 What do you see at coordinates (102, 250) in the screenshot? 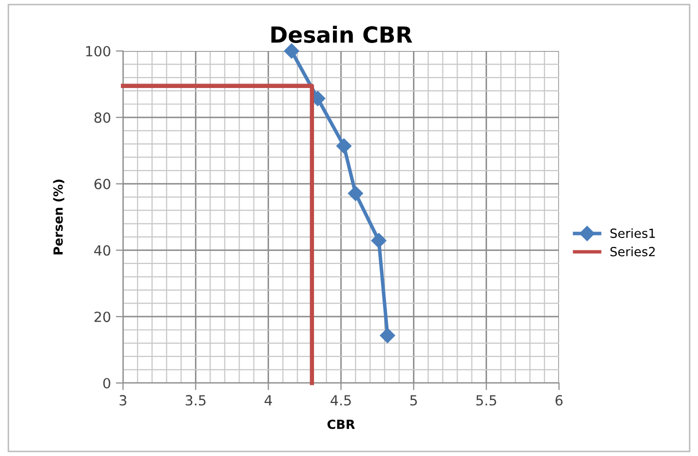
I see `y-tick-label: 40` at bounding box center [102, 250].